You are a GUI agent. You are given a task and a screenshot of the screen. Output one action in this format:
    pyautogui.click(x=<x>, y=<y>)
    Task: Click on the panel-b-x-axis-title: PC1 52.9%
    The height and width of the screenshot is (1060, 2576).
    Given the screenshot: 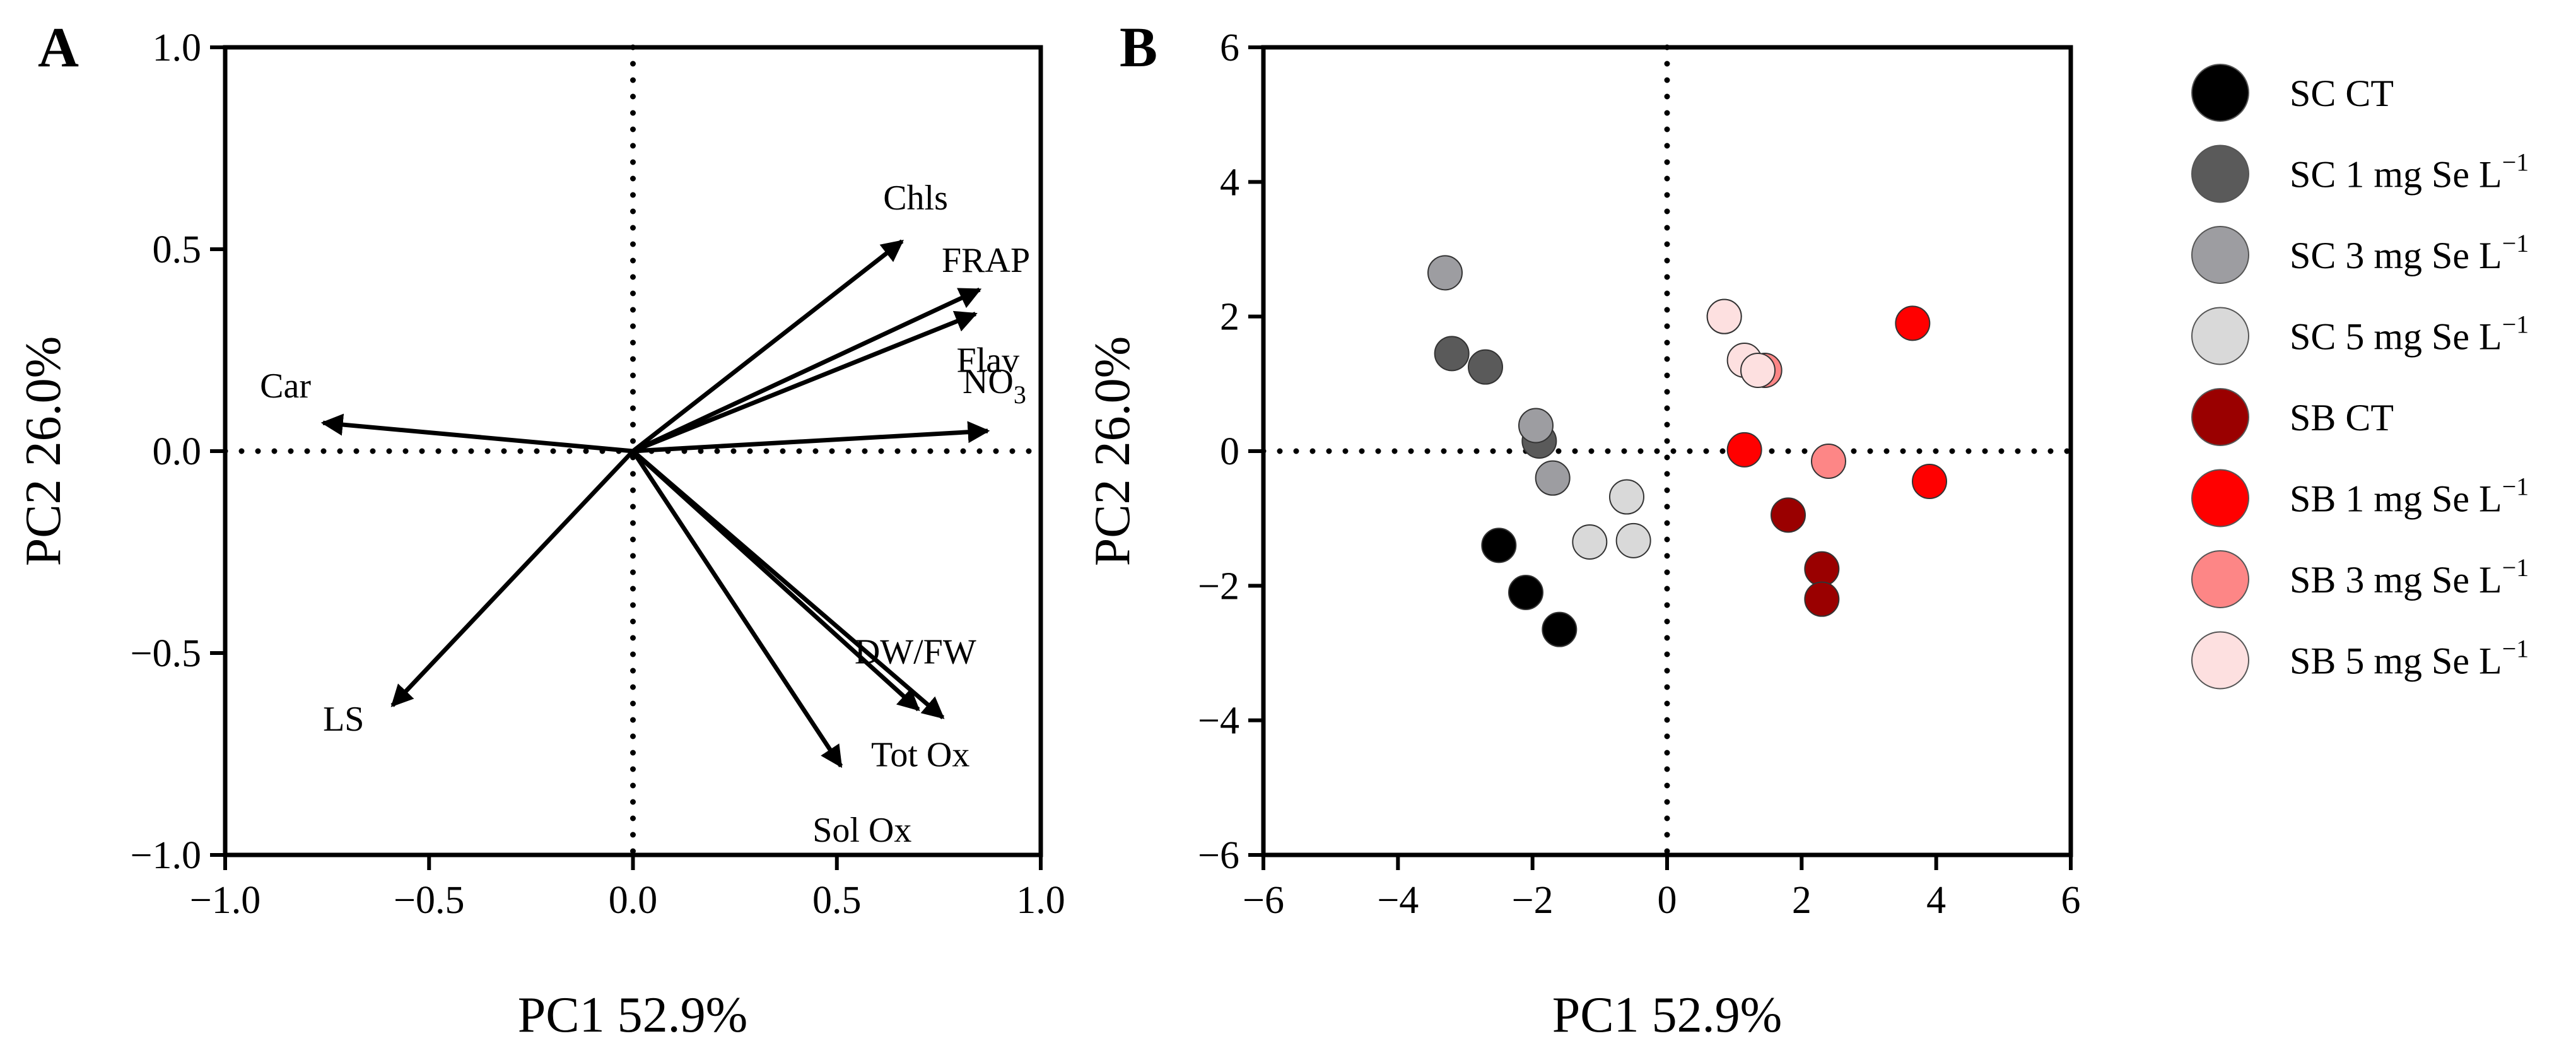 What is the action you would take?
    pyautogui.click(x=1667, y=1015)
    